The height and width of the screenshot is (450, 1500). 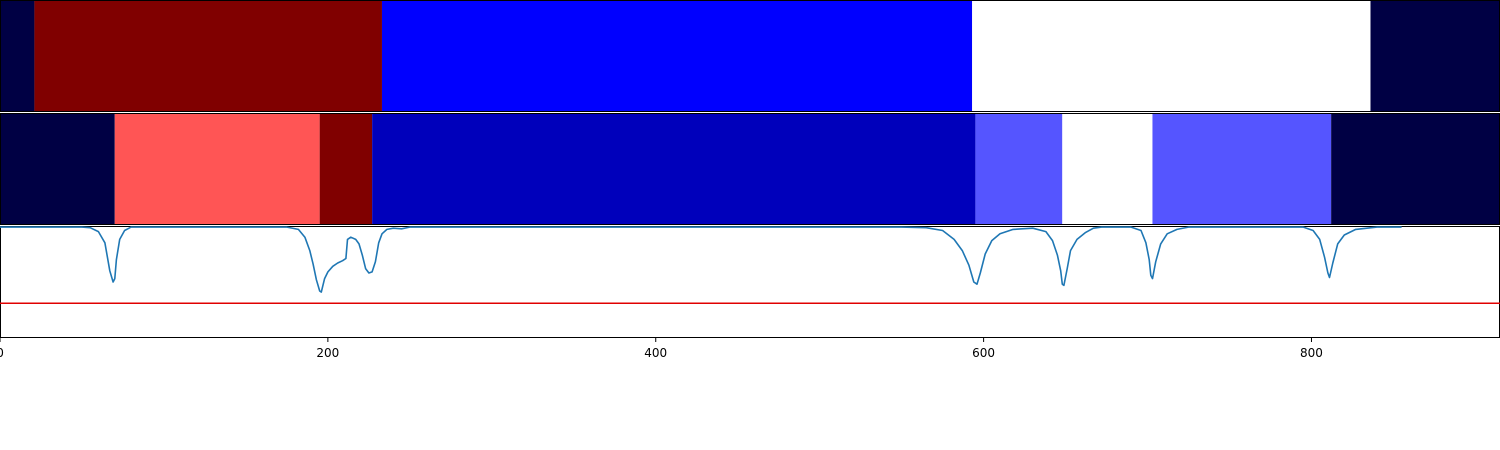 I want to click on signal-line, so click(x=701, y=259).